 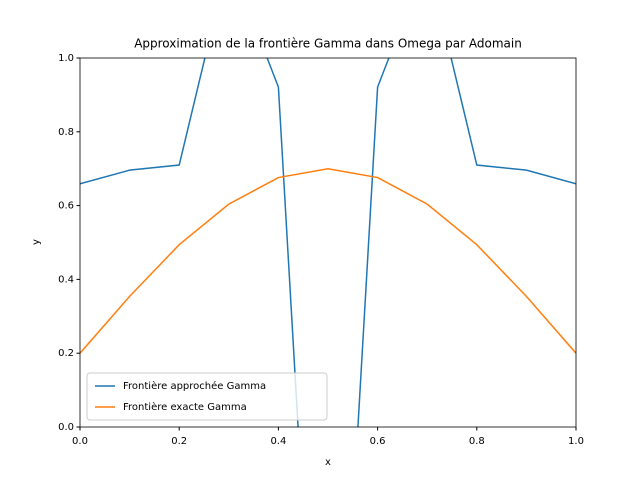 I want to click on y-tick-label: 0.2, so click(x=66, y=353).